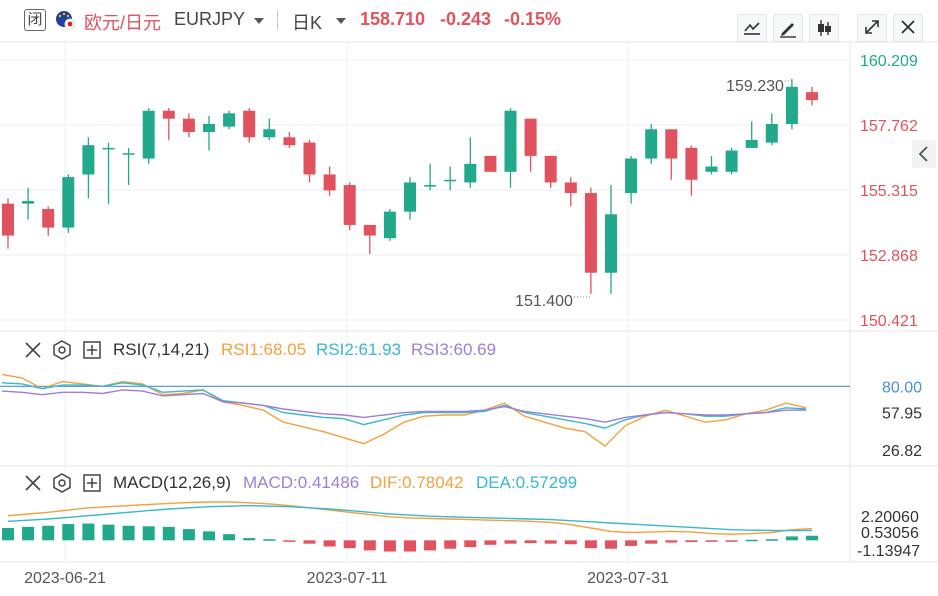 This screenshot has height=596, width=938. What do you see at coordinates (908, 28) in the screenshot?
I see `close-icon` at bounding box center [908, 28].